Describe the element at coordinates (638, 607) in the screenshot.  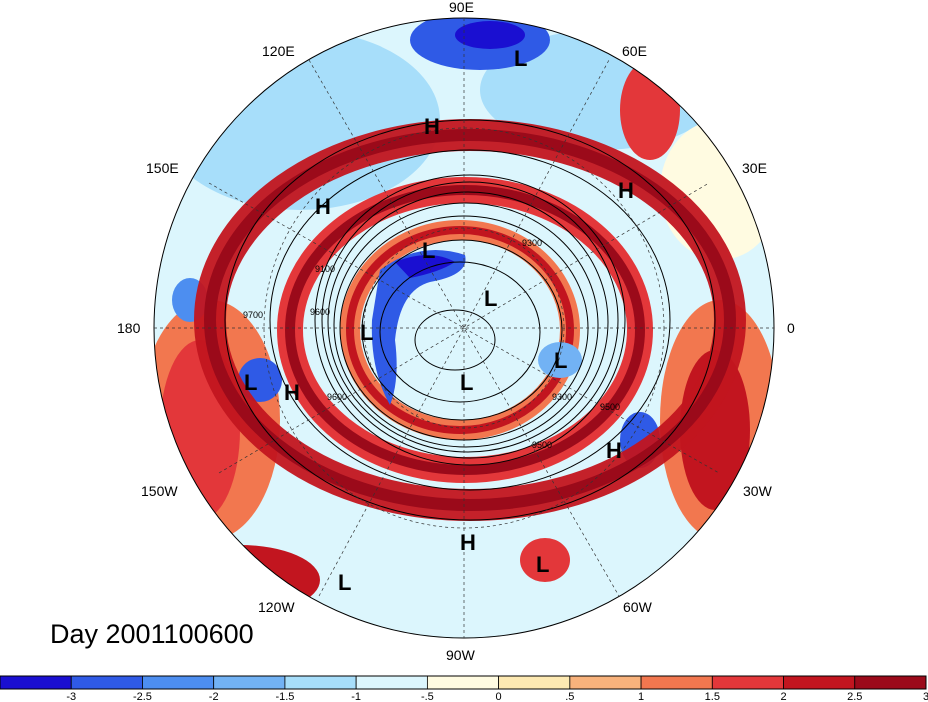
I see `lon-label-60w: 60W` at that location.